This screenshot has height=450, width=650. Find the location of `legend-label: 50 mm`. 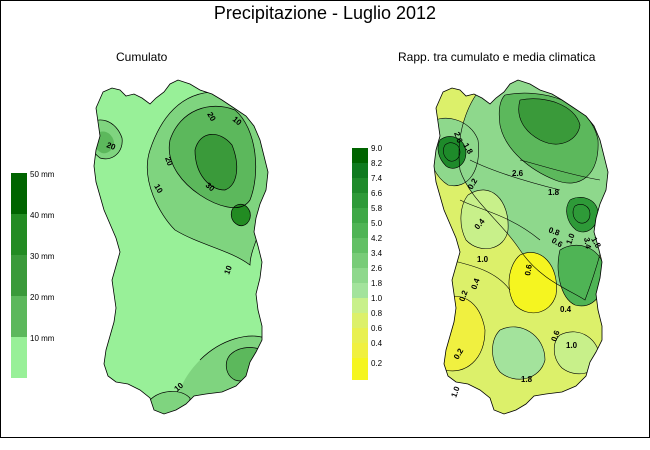

legend-label: 50 mm is located at coordinates (42, 174).